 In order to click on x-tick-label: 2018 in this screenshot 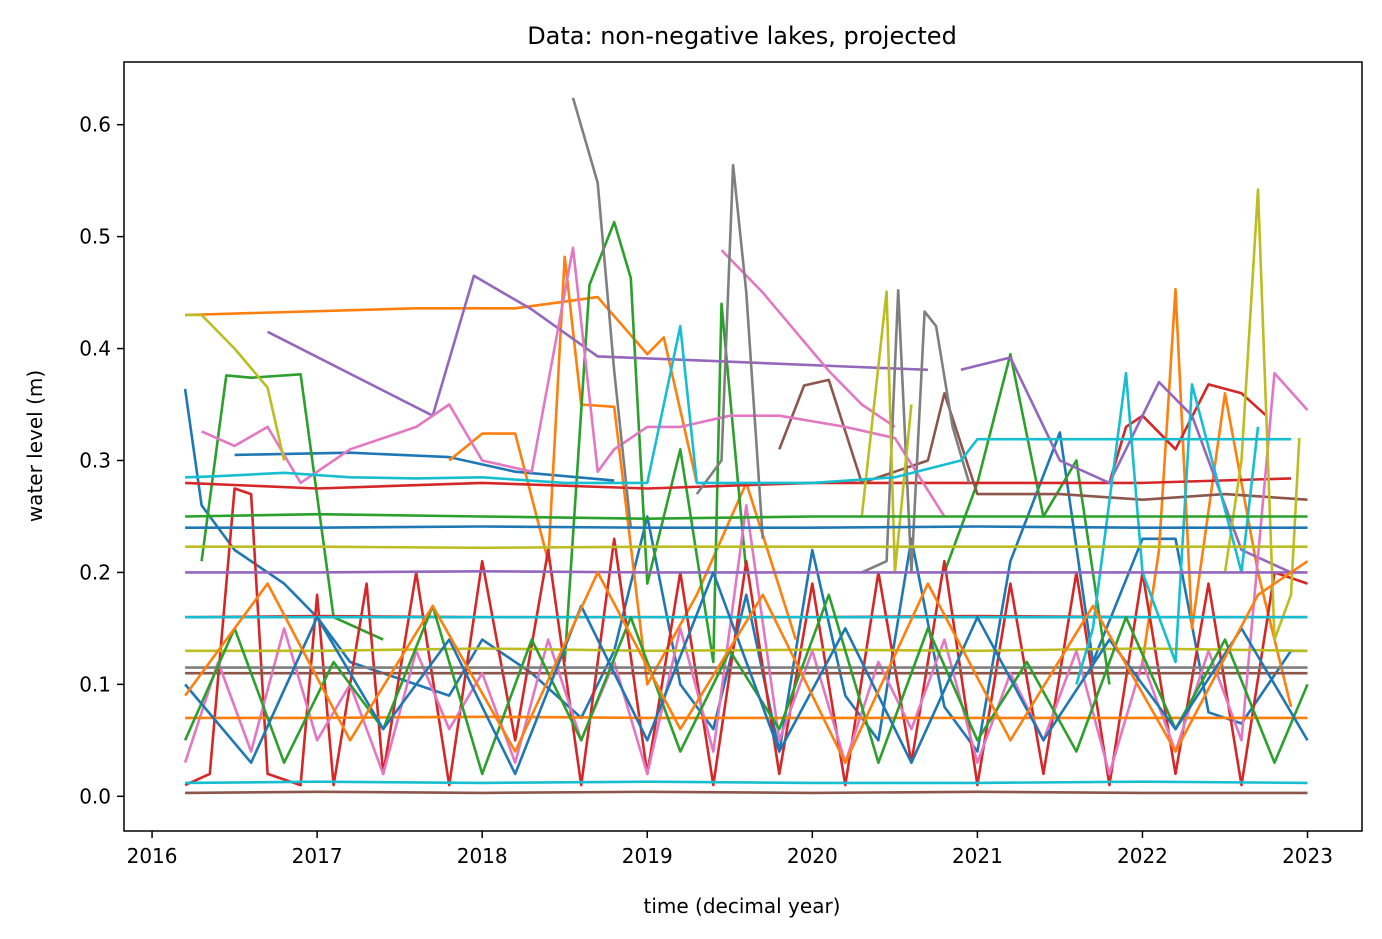, I will do `click(482, 856)`.